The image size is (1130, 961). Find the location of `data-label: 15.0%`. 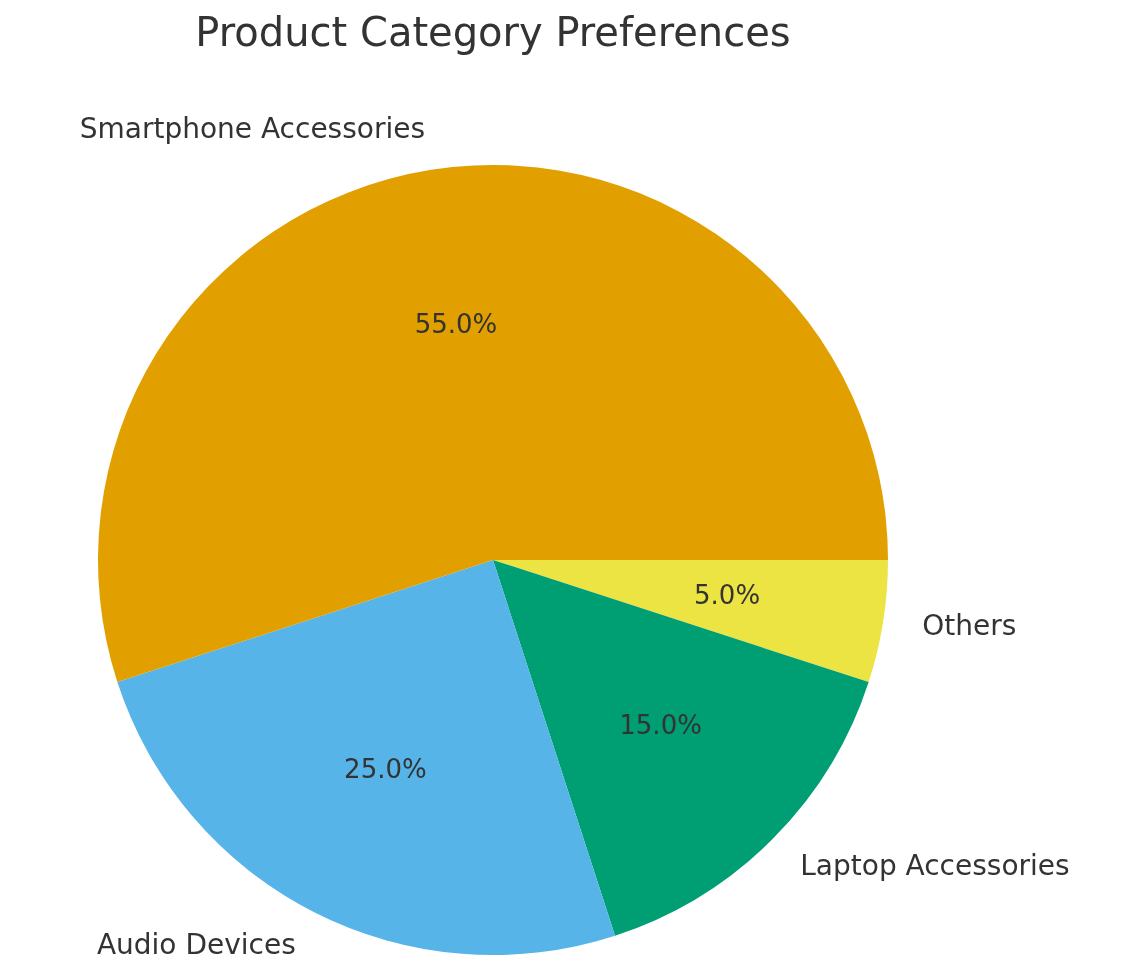

data-label: 15.0% is located at coordinates (660, 725).